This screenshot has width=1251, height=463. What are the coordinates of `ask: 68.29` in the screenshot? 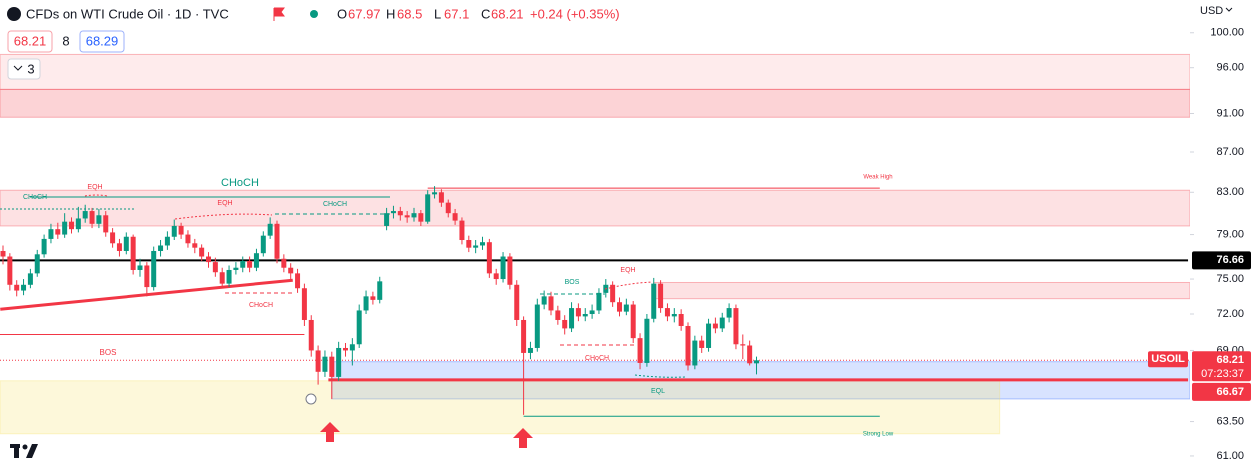 It's located at (102, 40).